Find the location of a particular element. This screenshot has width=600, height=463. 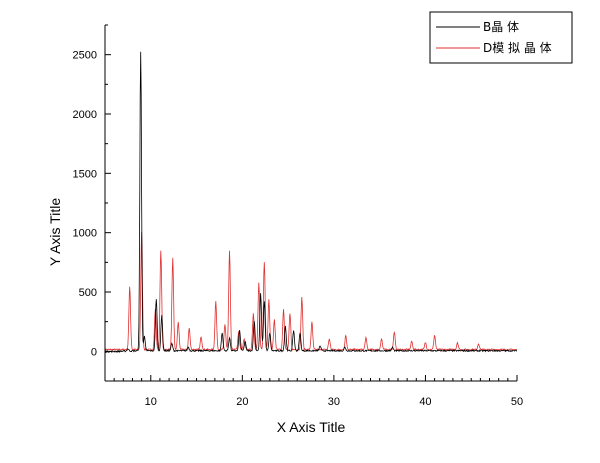

y-tick-label: 1000 is located at coordinates (85, 234).